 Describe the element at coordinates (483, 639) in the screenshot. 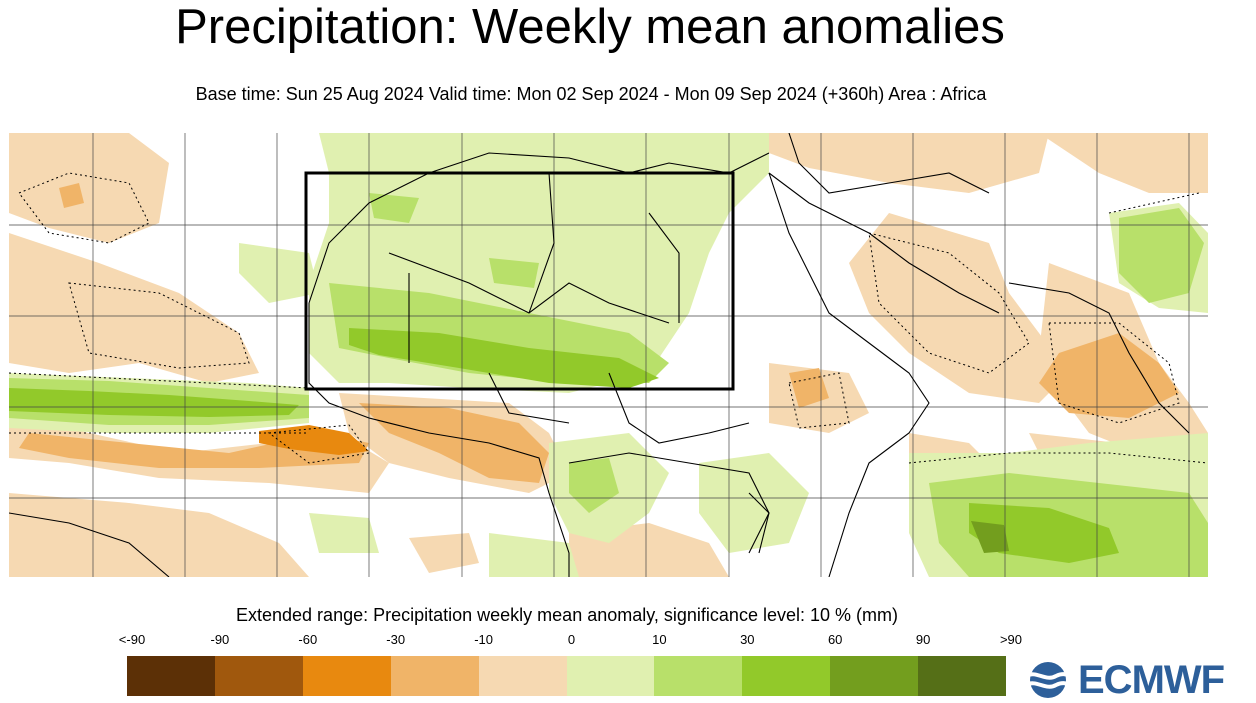

I see `legend-tick-label: -10` at that location.